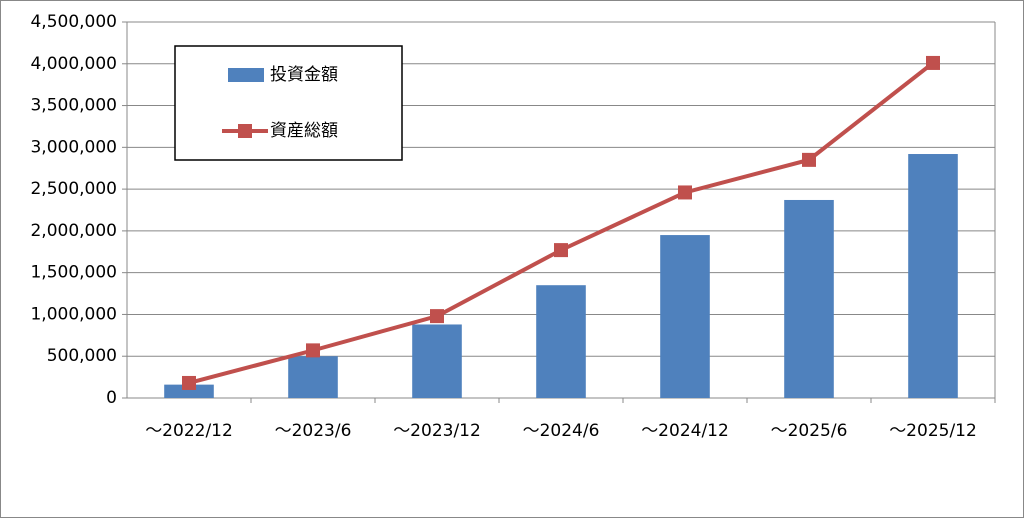 The width and height of the screenshot is (1024, 518). What do you see at coordinates (73, 231) in the screenshot?
I see `y-tick-label: 2,000,000` at bounding box center [73, 231].